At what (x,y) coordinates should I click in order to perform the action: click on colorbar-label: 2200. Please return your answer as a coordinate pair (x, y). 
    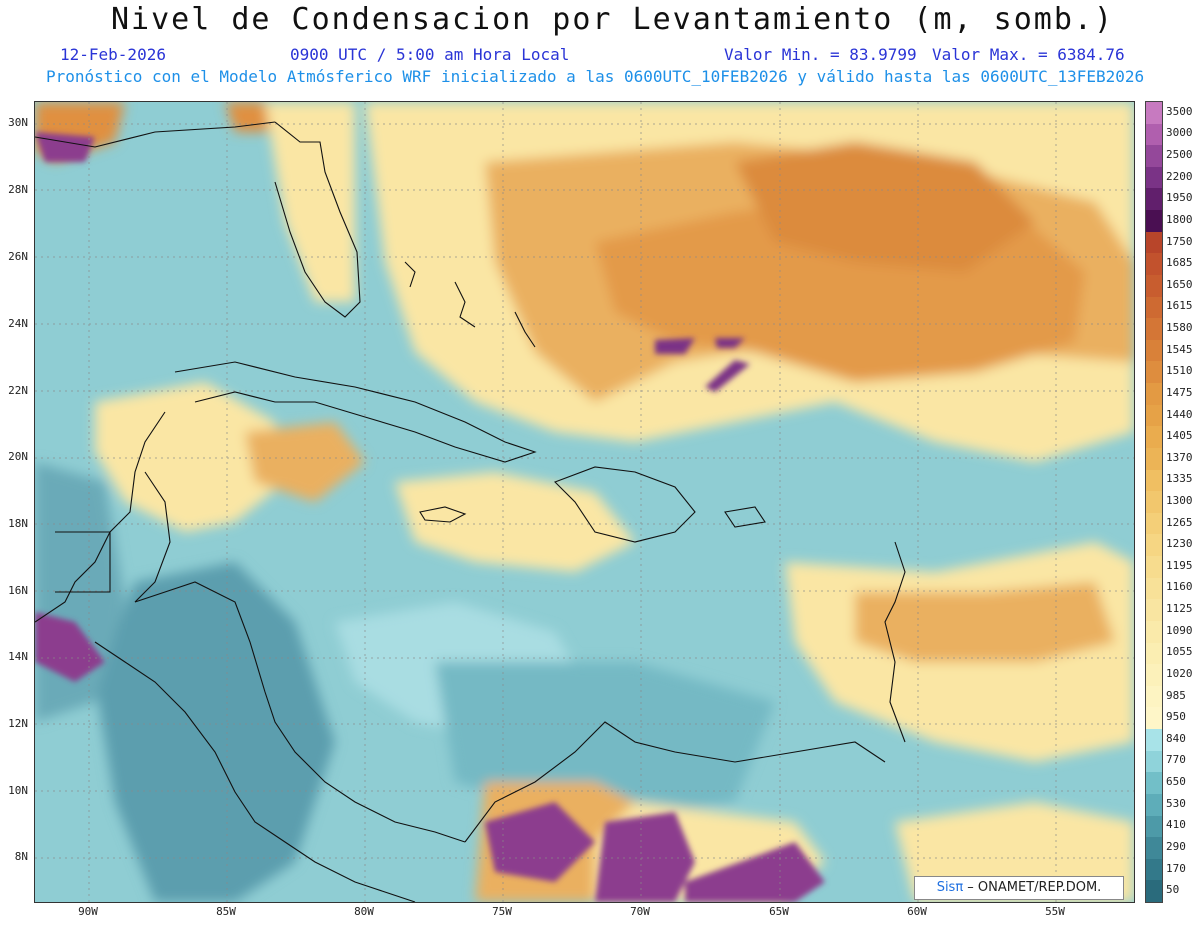
    Looking at the image, I should click on (1179, 176).